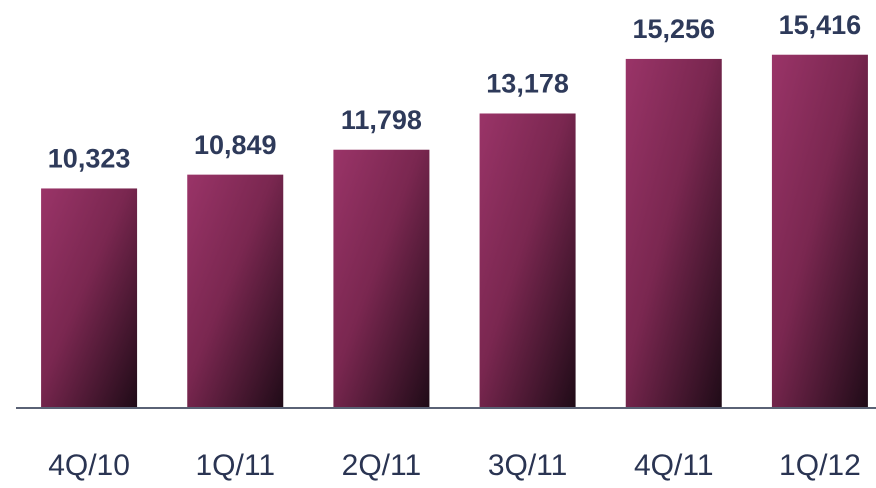  Describe the element at coordinates (89, 159) in the screenshot. I see `value-label: 10,323` at that location.